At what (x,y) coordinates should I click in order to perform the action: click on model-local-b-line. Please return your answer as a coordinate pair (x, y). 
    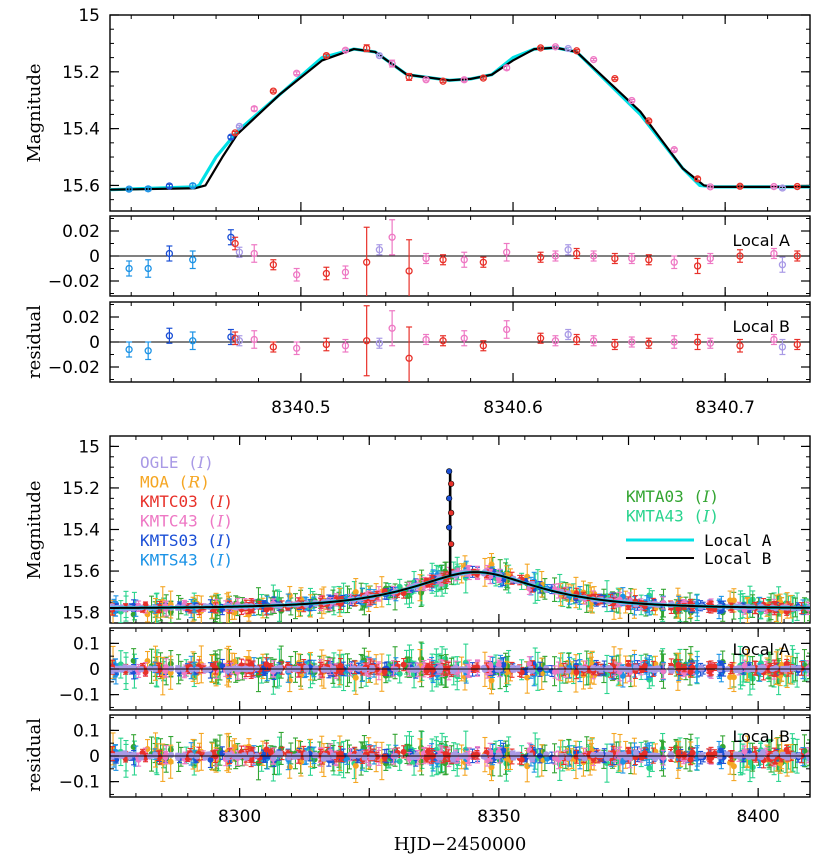
    Looking at the image, I should click on (460, 118).